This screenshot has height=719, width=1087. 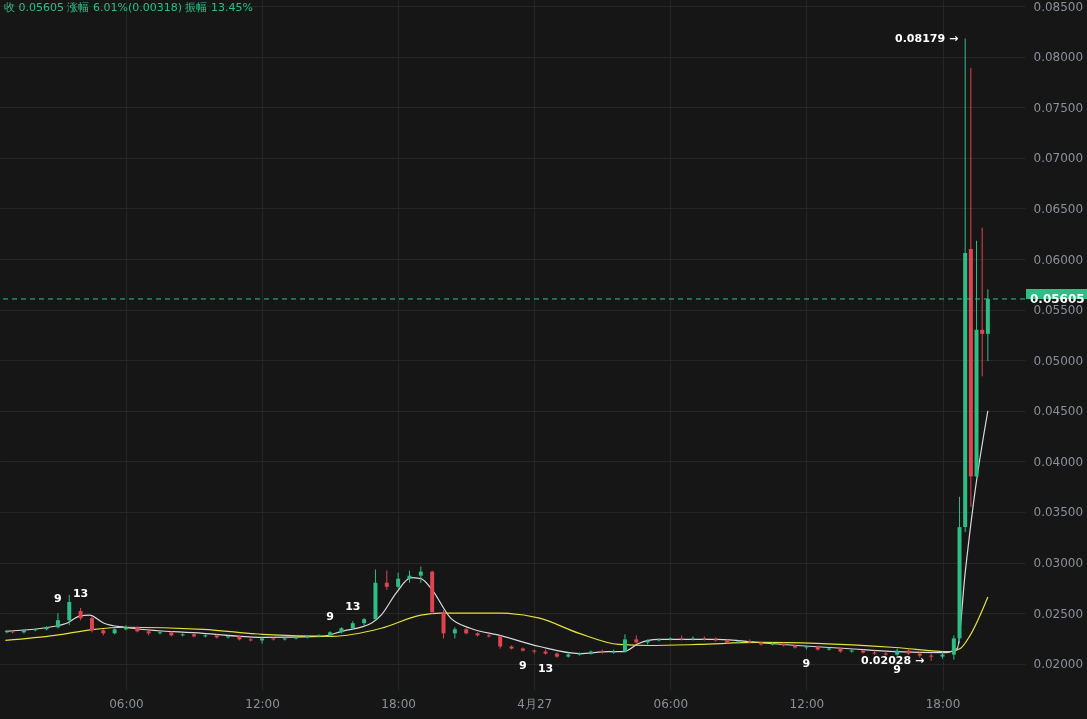 I want to click on y-tick-label: 0.06500, so click(x=1058, y=208).